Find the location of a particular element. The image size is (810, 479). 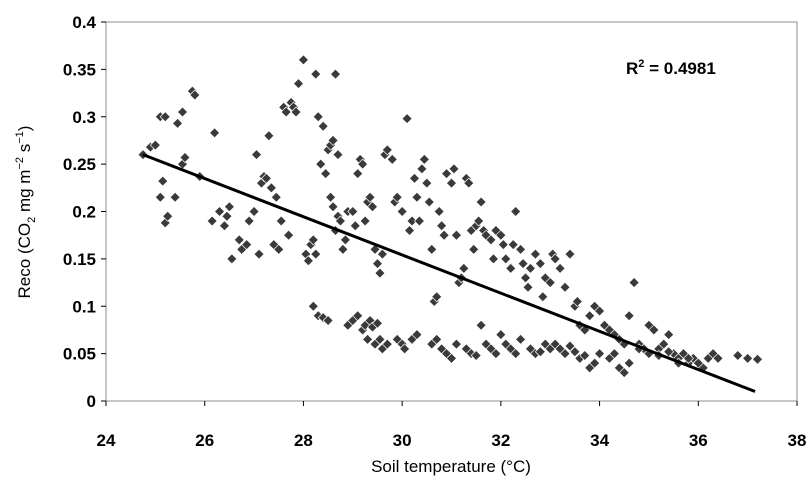

x-tick-label: 24 is located at coordinates (106, 440).